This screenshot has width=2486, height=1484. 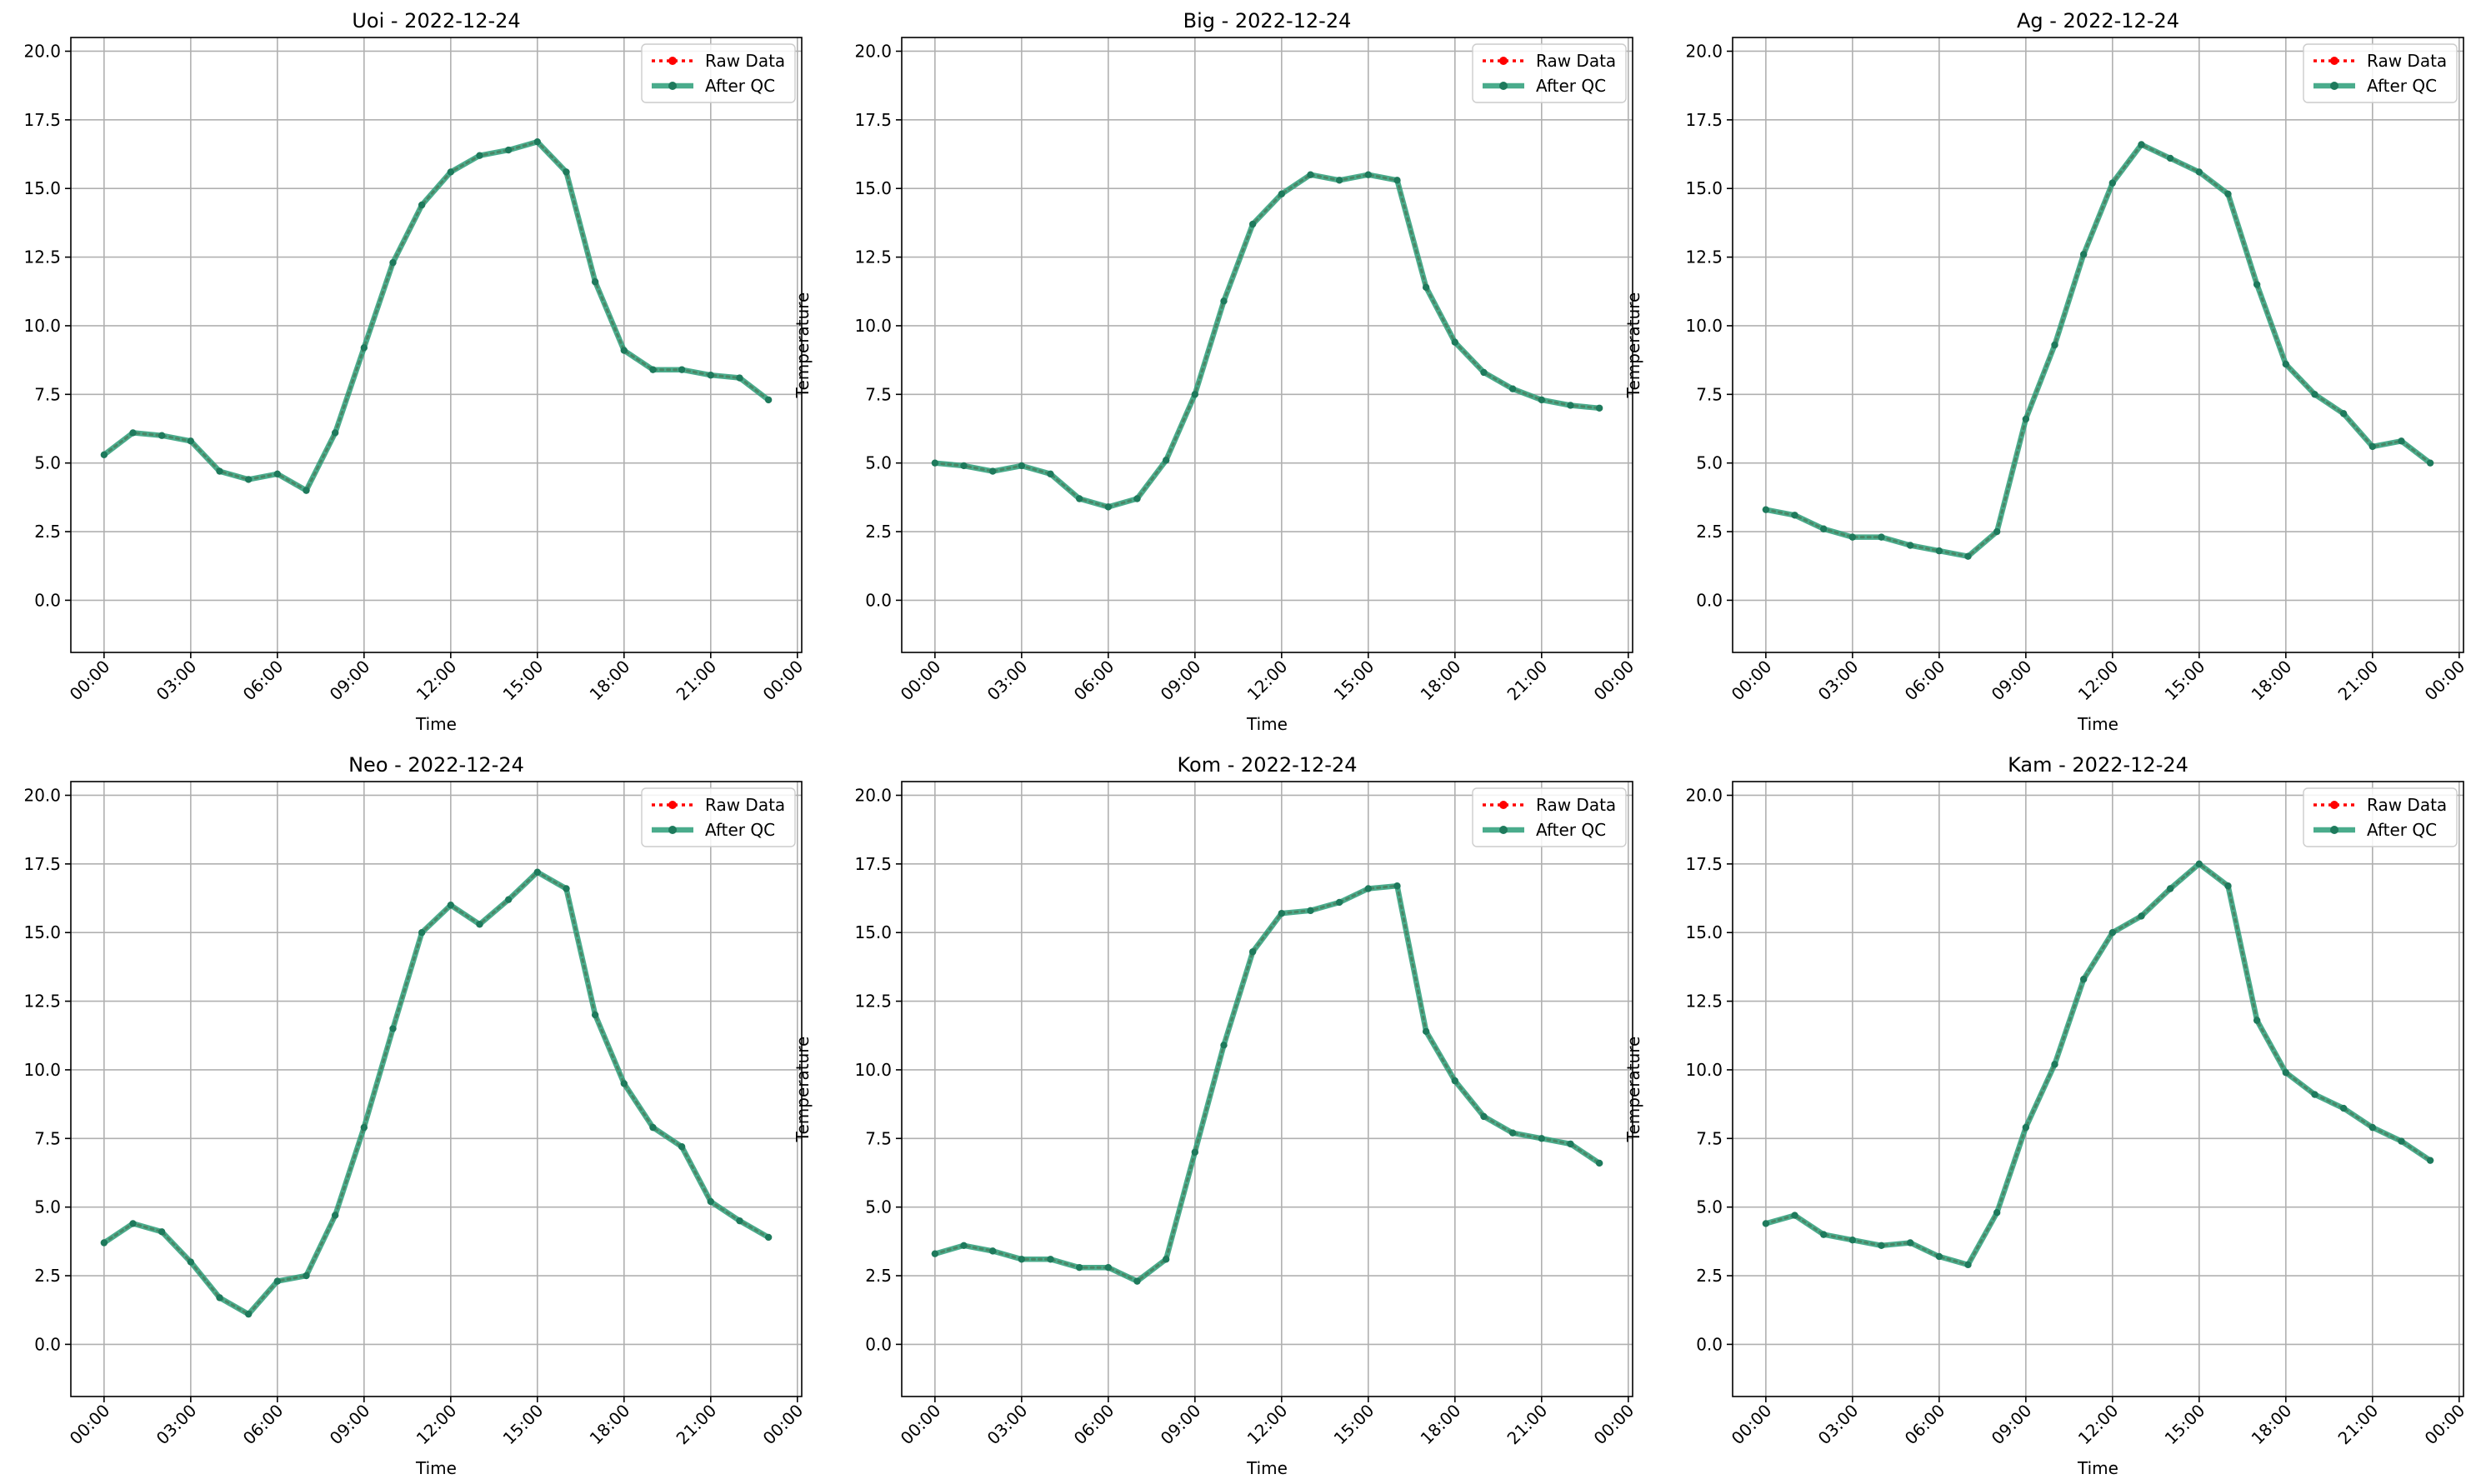 What do you see at coordinates (803, 346) in the screenshot?
I see `y-axis-label: Temperature` at bounding box center [803, 346].